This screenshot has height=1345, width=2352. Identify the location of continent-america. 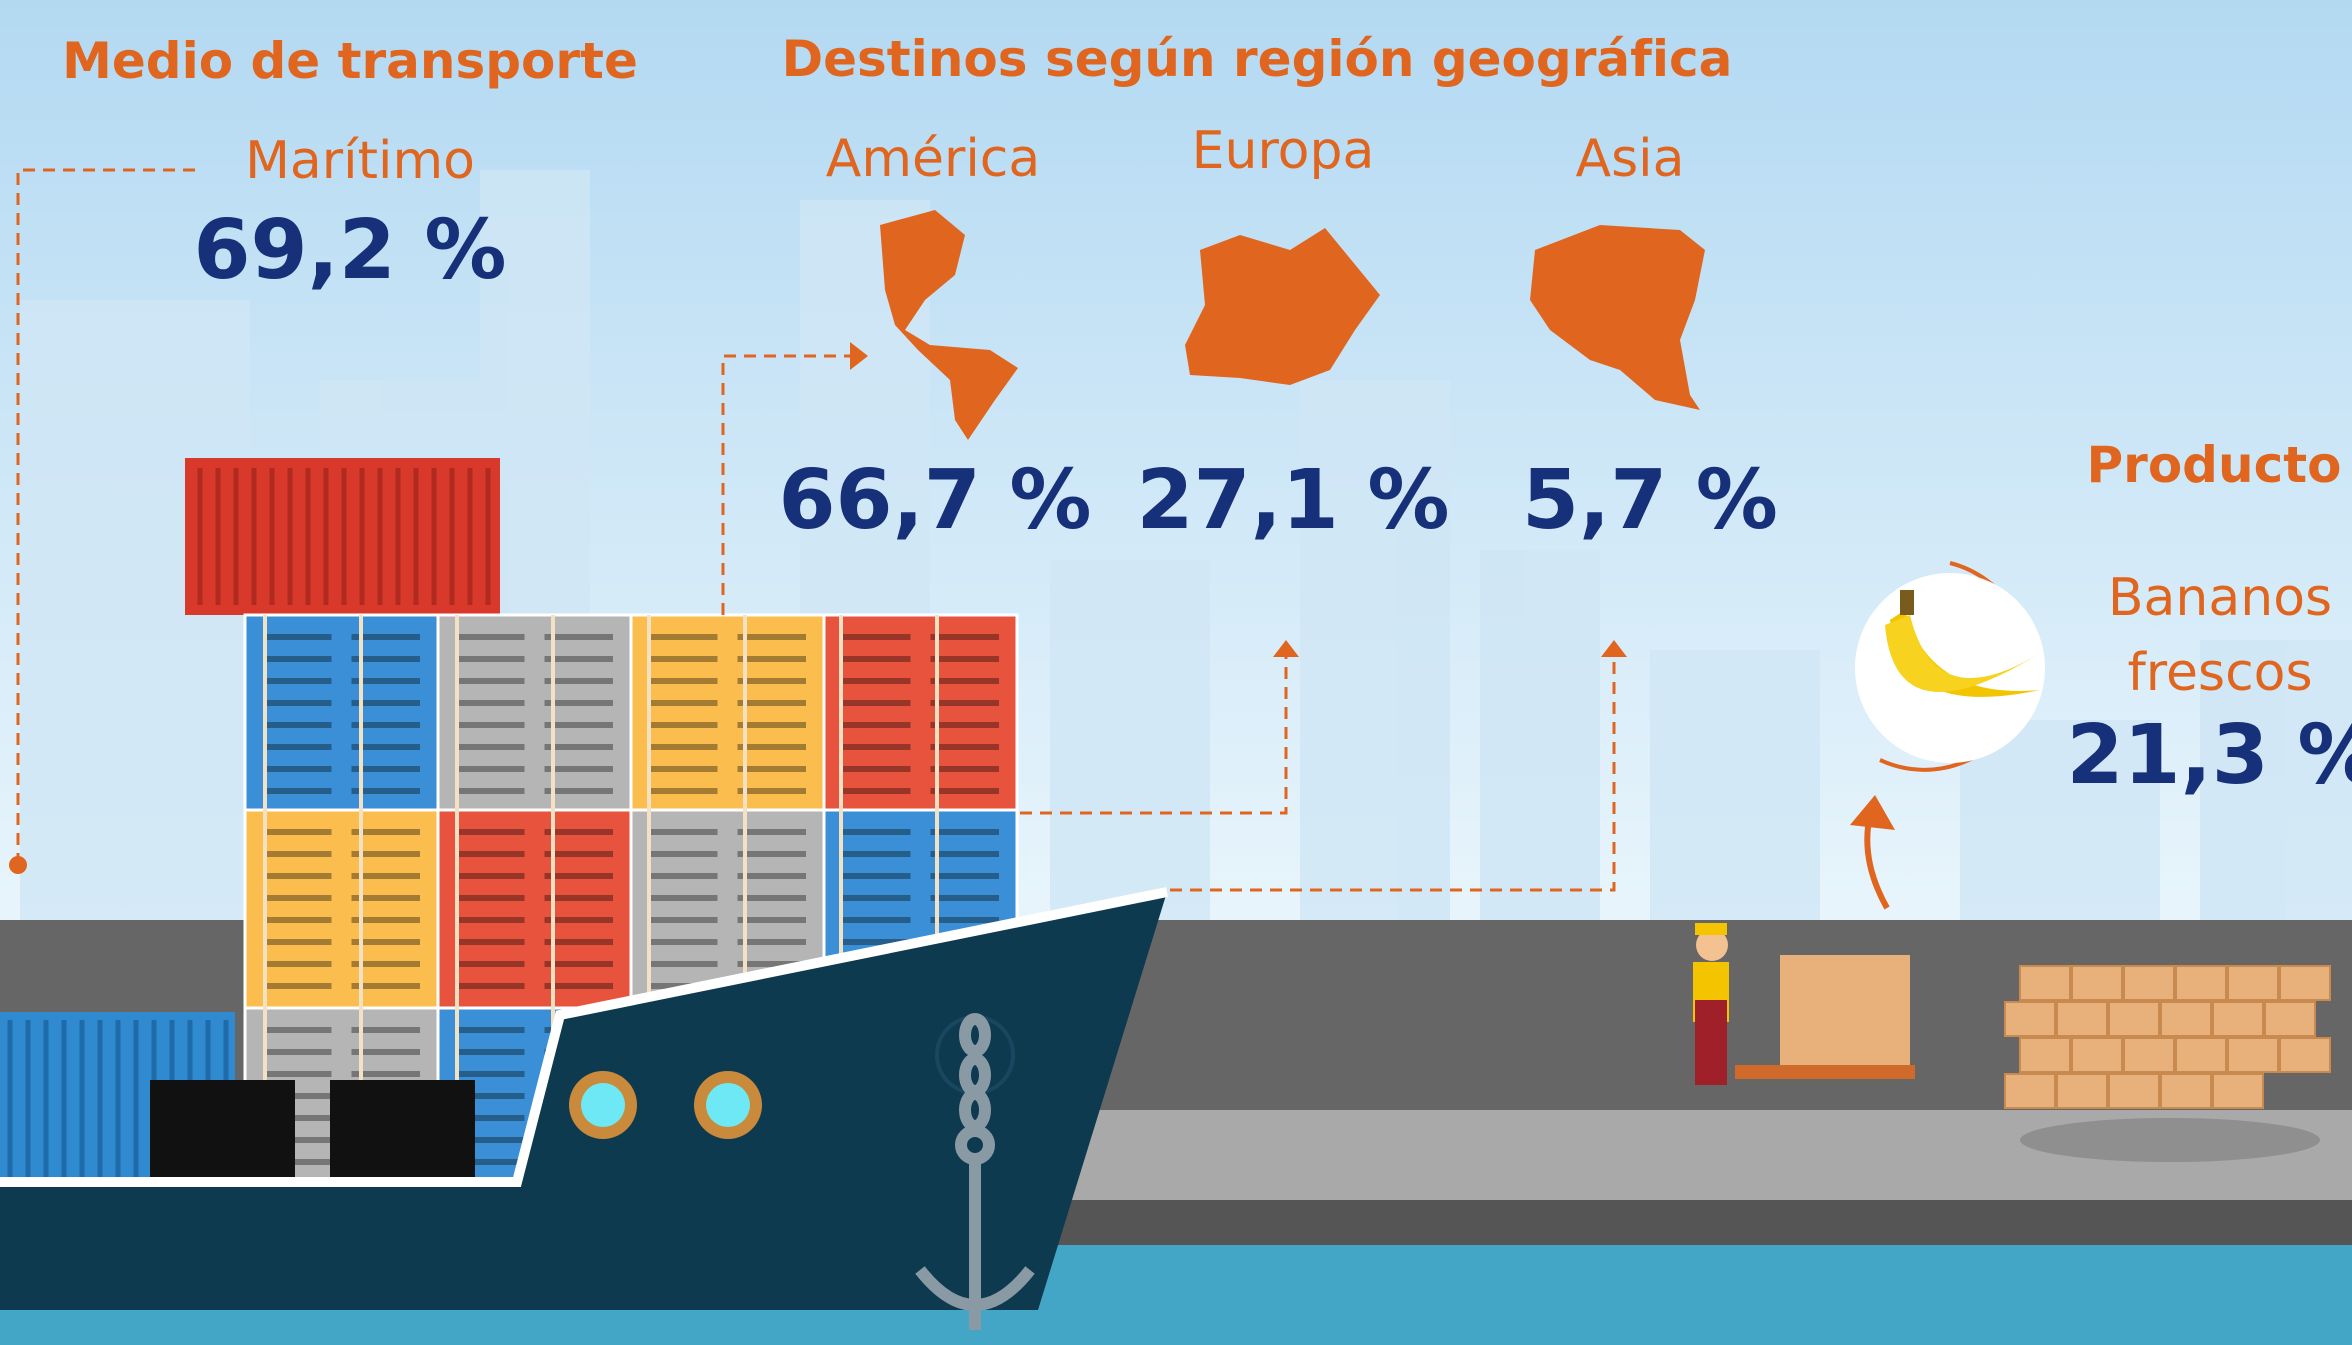
(949, 325).